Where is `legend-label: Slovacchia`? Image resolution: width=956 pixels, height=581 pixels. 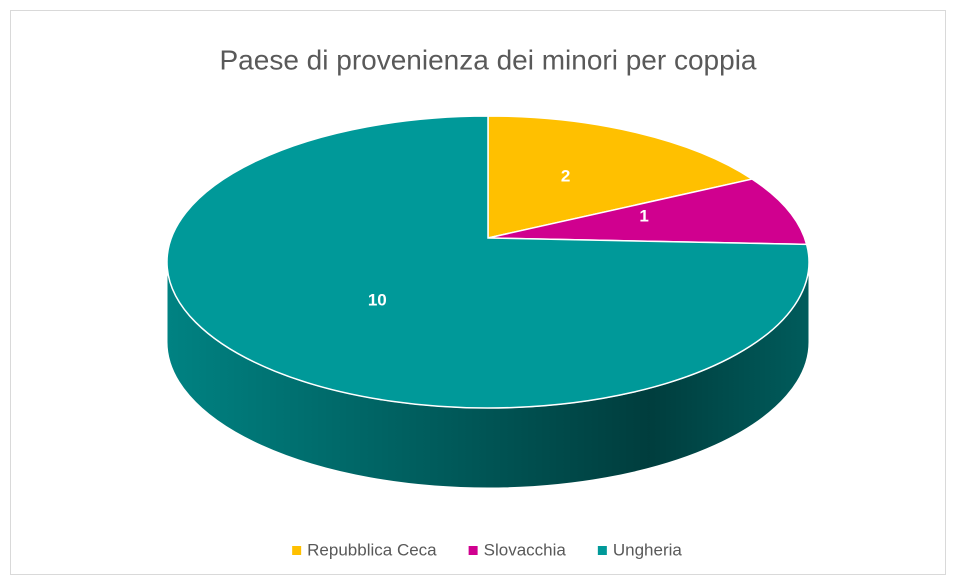
legend-label: Slovacchia is located at coordinates (525, 549).